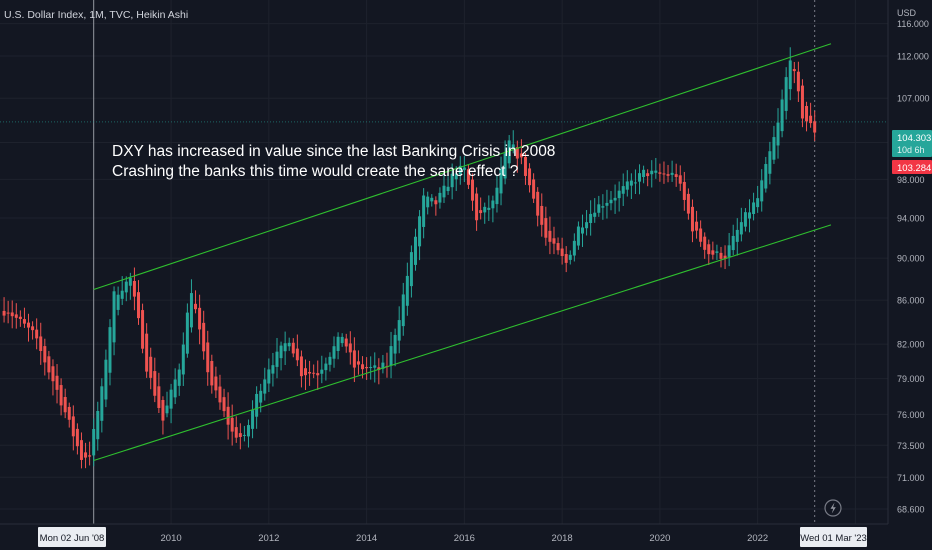  Describe the element at coordinates (464, 538) in the screenshot. I see `time-tick-label: 2016` at that location.